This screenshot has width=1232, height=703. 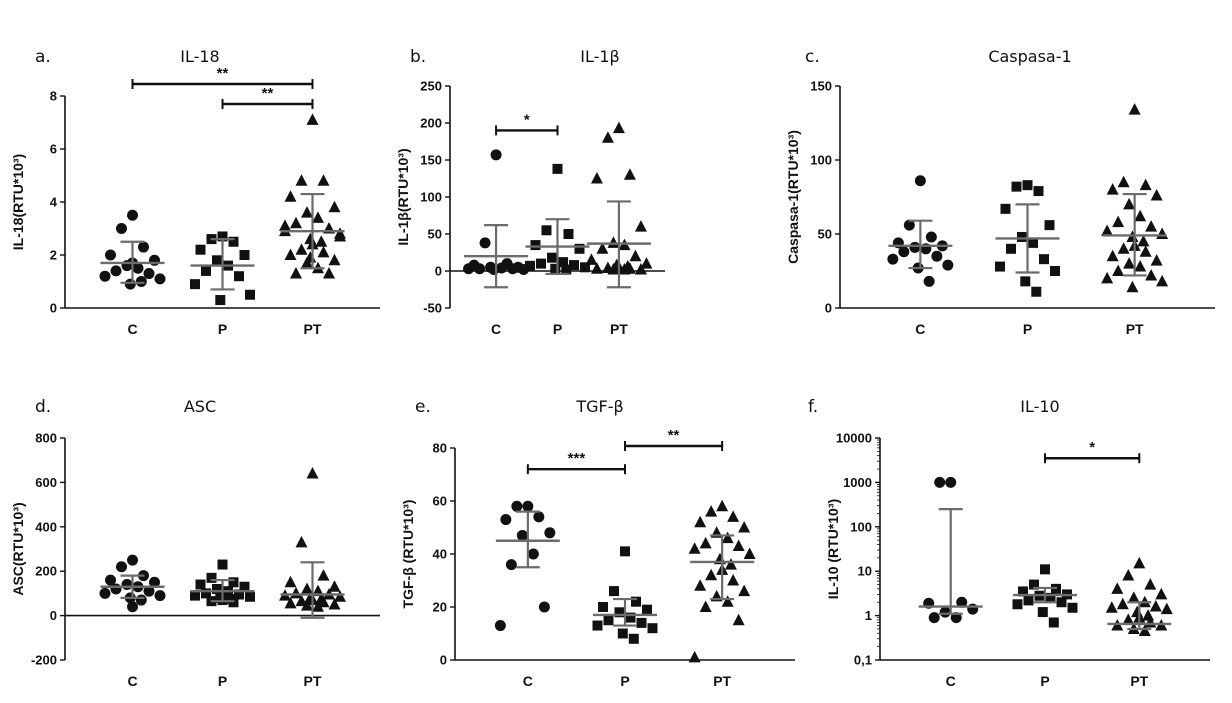 I want to click on y-tick-label: 20, so click(x=440, y=607).